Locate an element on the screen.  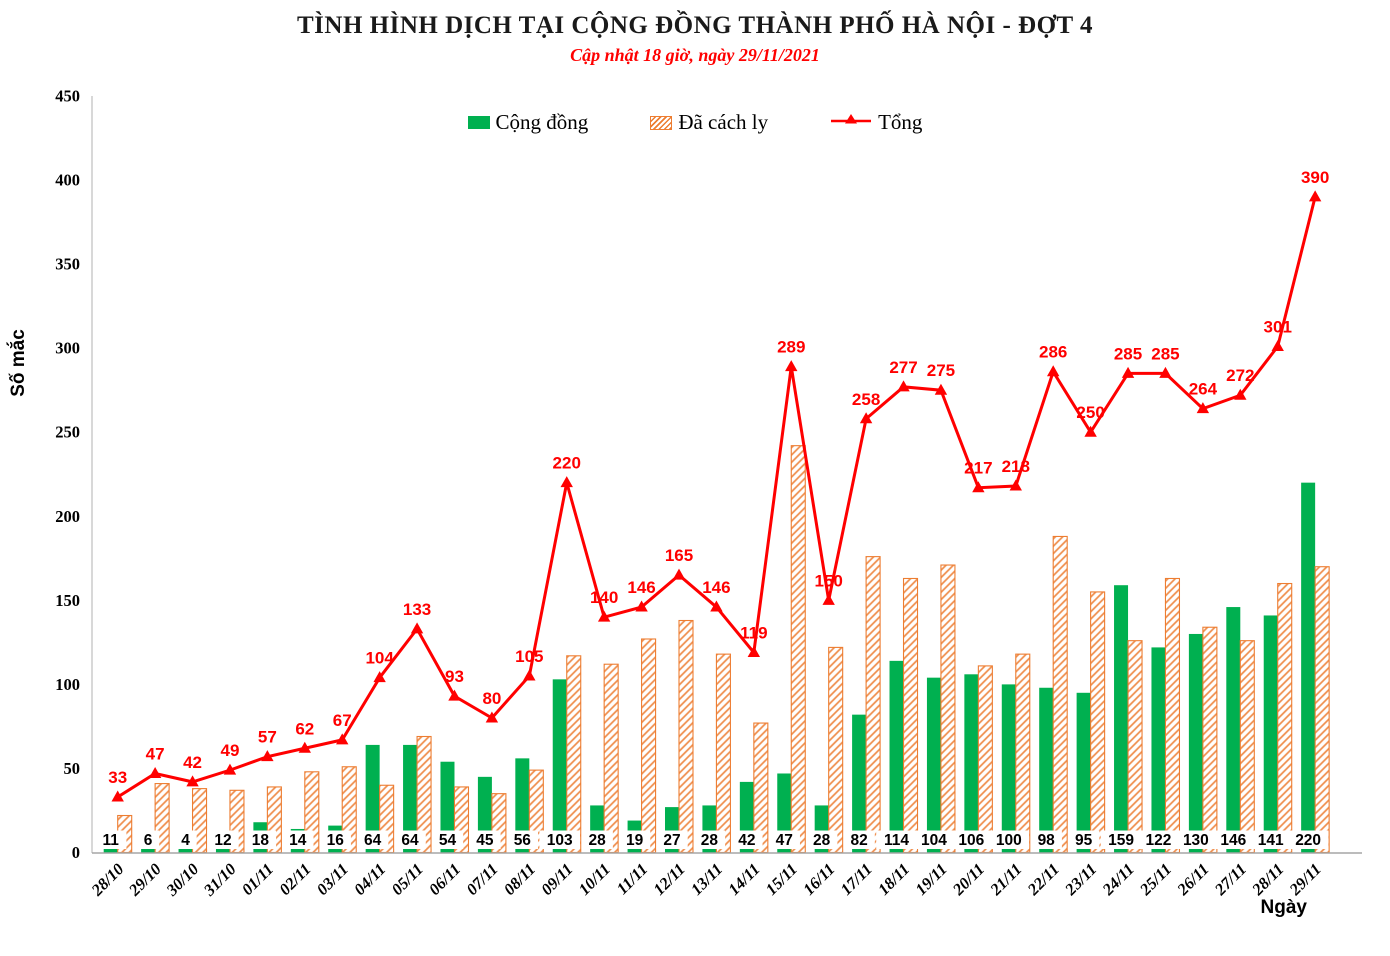
bar-label-cong-dong: 45 is located at coordinates (485, 840).